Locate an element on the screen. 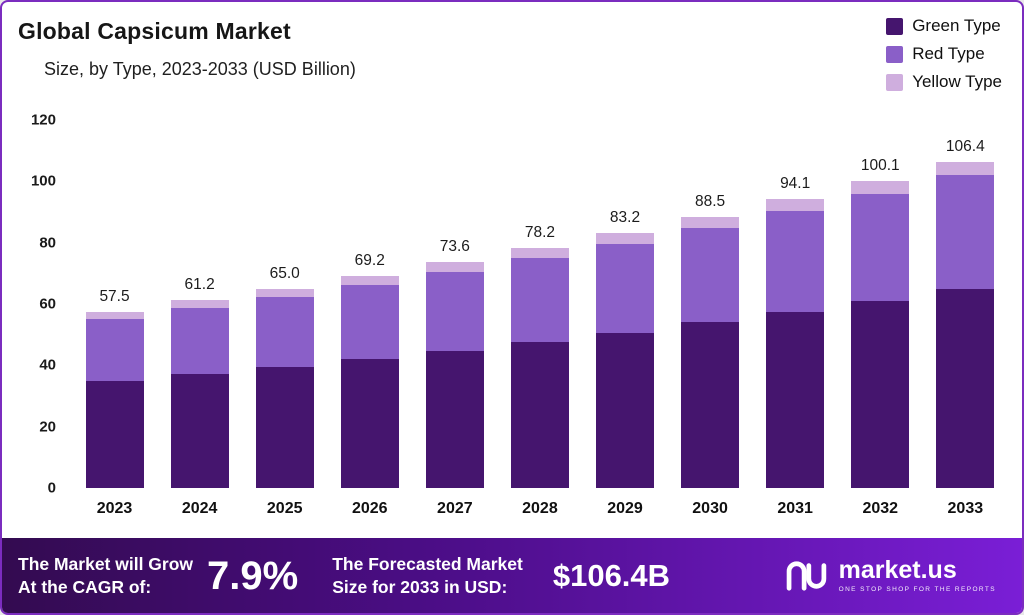  bar-total-label: 69.2 is located at coordinates (369, 260).